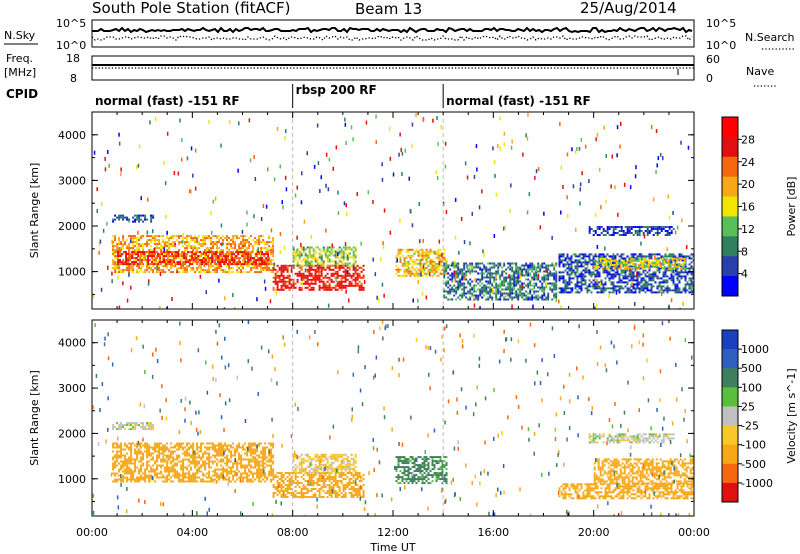 The height and width of the screenshot is (554, 800). What do you see at coordinates (392, 30) in the screenshot?
I see `noise-sky-series` at bounding box center [392, 30].